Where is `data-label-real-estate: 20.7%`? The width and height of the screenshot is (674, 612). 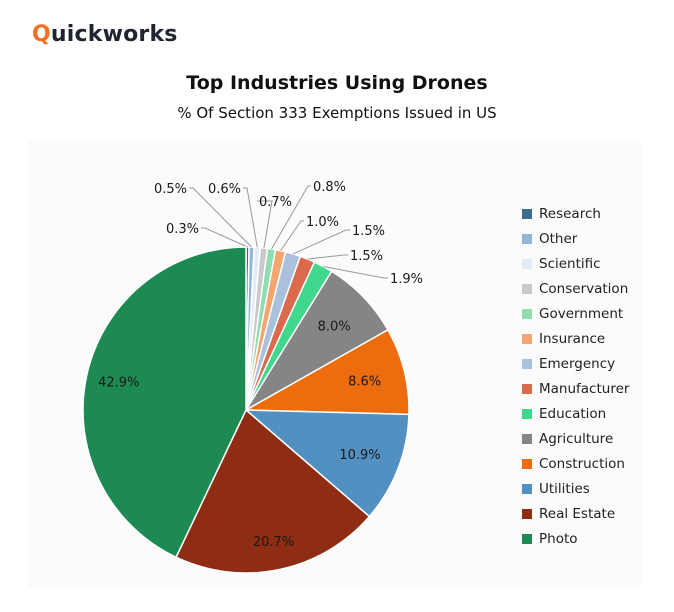
data-label-real-estate: 20.7% is located at coordinates (273, 542).